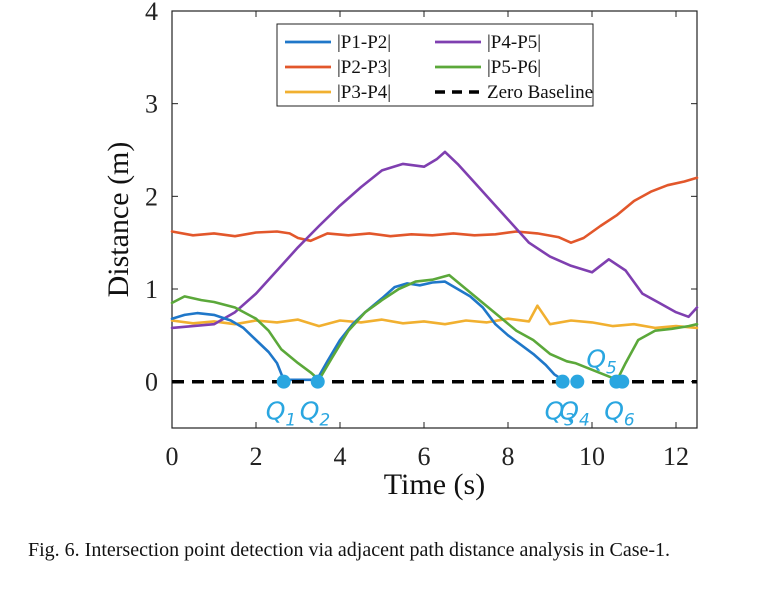 Image resolution: width=784 pixels, height=597 pixels. What do you see at coordinates (340, 456) in the screenshot?
I see `x-tick-label: 4` at bounding box center [340, 456].